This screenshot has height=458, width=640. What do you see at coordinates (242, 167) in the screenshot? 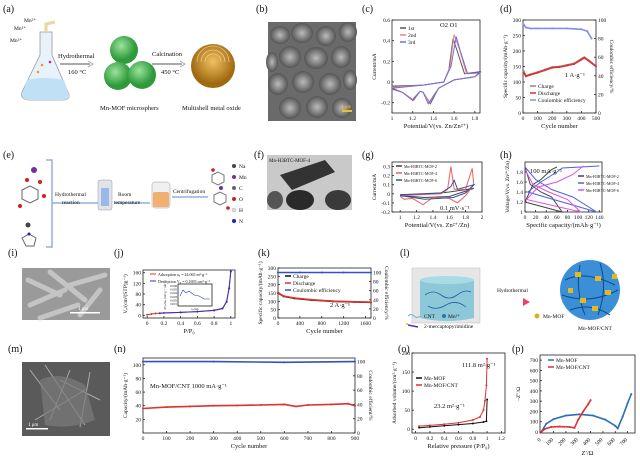
I see `legend-element: Na` at bounding box center [242, 167].